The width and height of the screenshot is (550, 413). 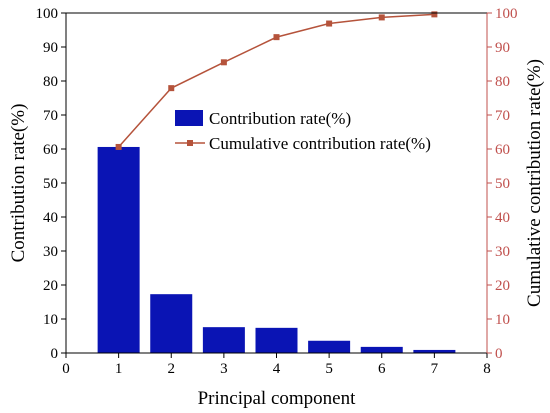 I want to click on y-tick-label-right: 50, so click(x=502, y=184).